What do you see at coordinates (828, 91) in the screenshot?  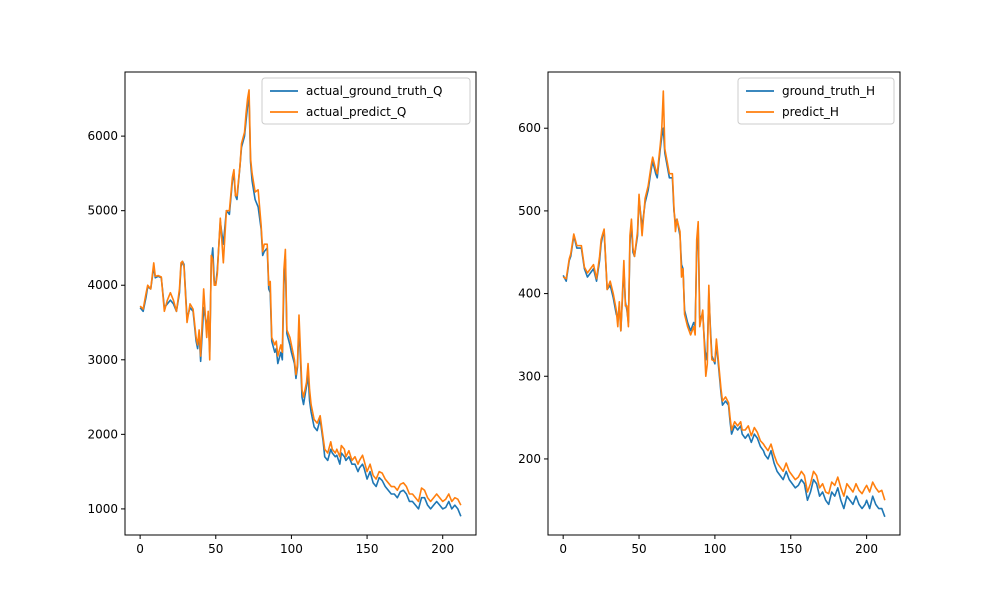 I see `legend-label: ground_truth_H` at bounding box center [828, 91].